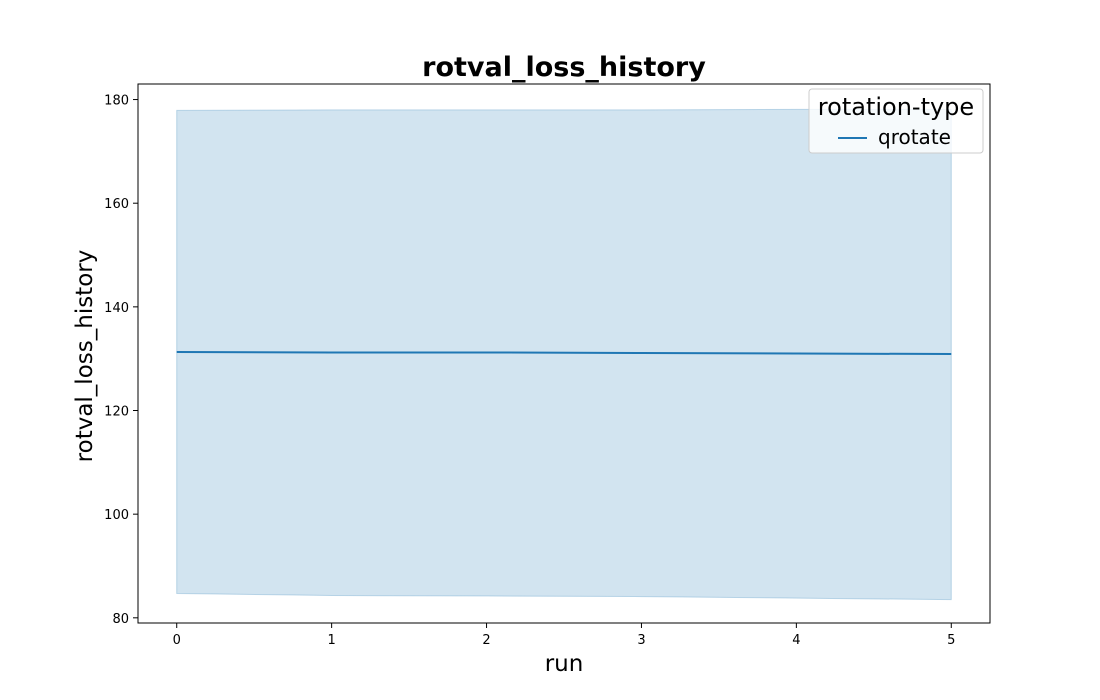 Image resolution: width=1100 pixels, height=700 pixels. I want to click on x-tick-label: 3, so click(641, 640).